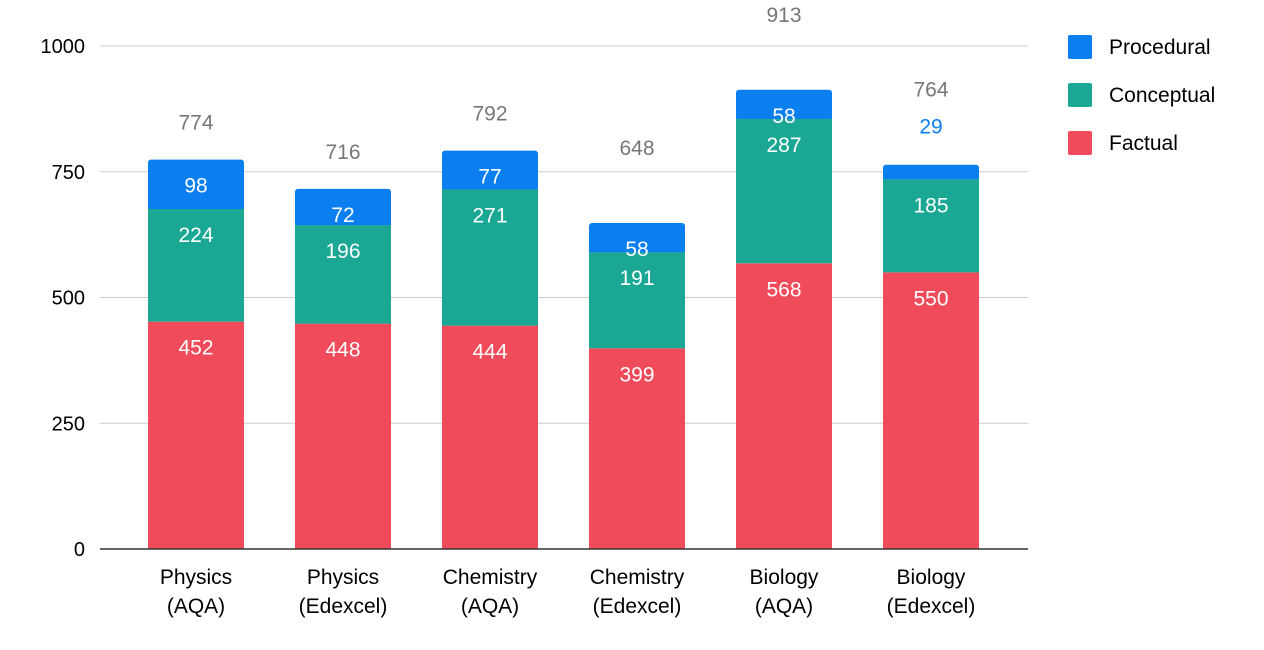 The image size is (1264, 650). I want to click on y-tick-label: 250, so click(68, 424).